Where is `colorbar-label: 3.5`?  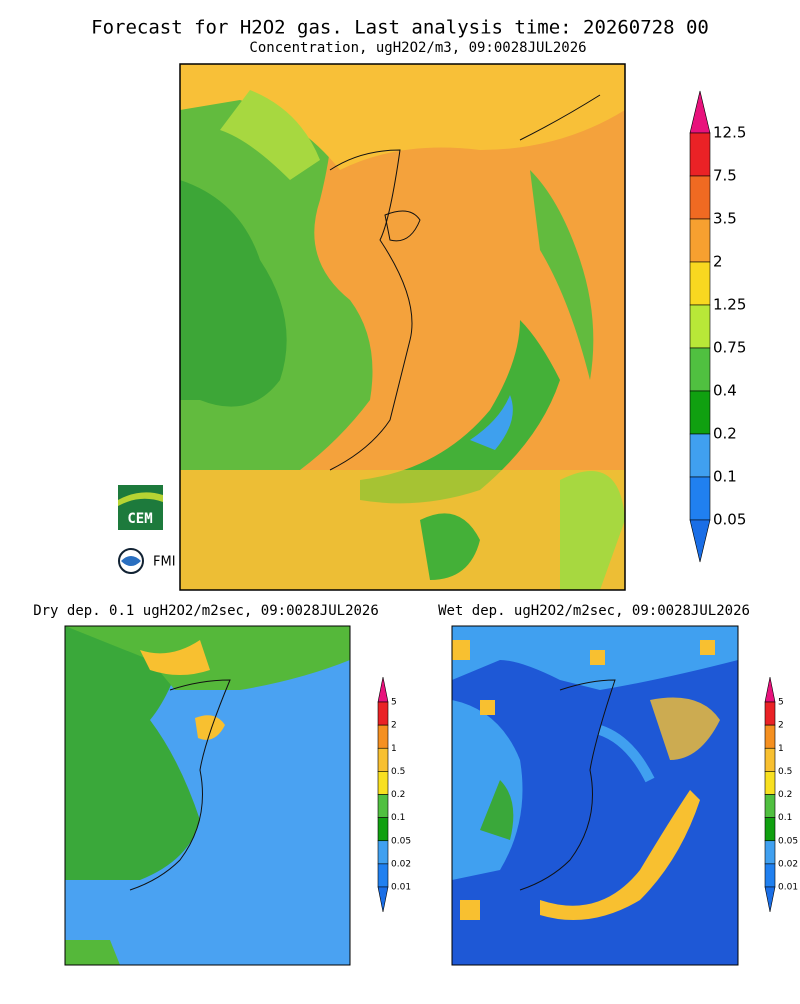
colorbar-label: 3.5 is located at coordinates (725, 219).